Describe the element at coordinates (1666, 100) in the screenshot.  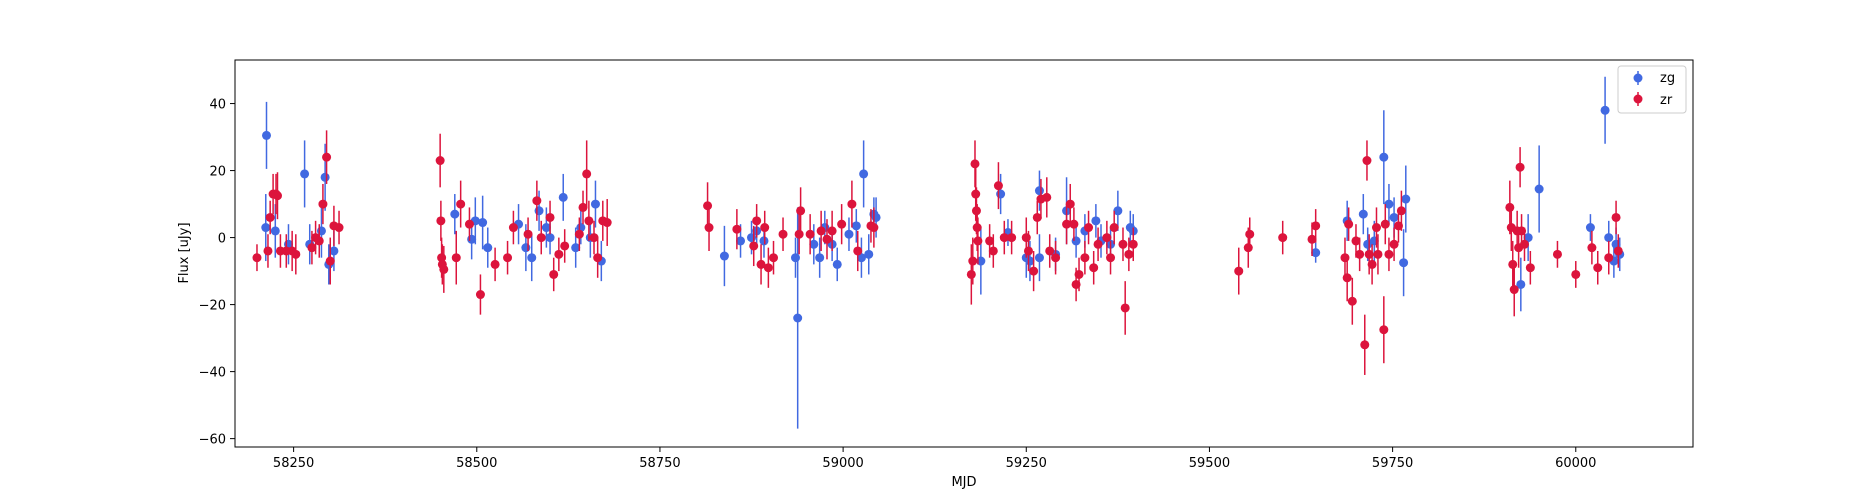
I see `legend-label-zr: zr` at that location.